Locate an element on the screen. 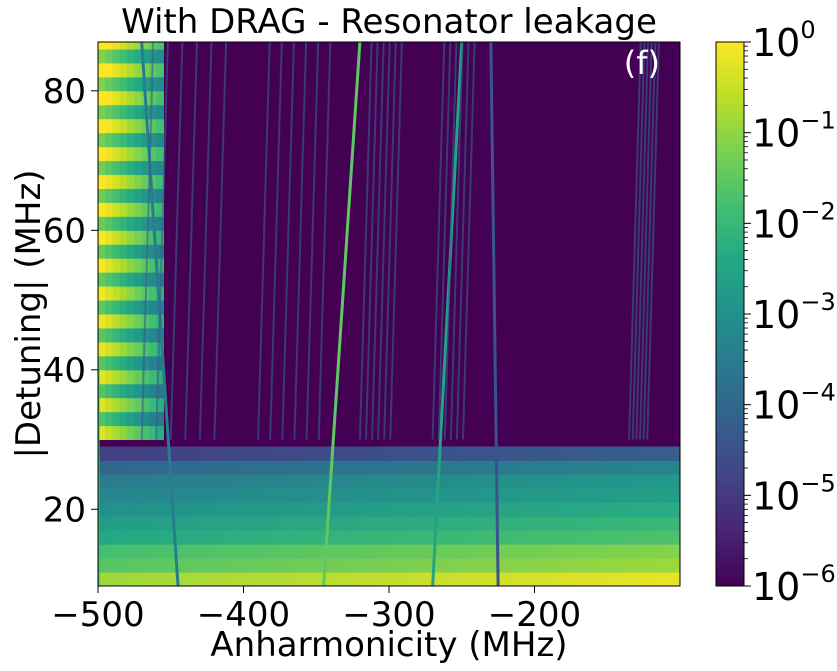  colorbar-tick-exponent: −1 is located at coordinates (817, 121).